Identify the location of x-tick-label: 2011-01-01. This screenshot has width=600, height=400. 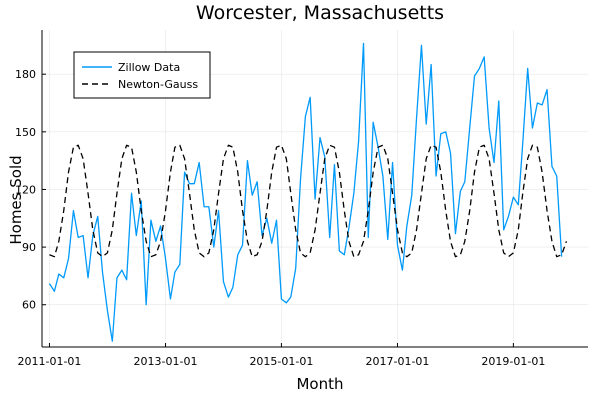
(49, 361).